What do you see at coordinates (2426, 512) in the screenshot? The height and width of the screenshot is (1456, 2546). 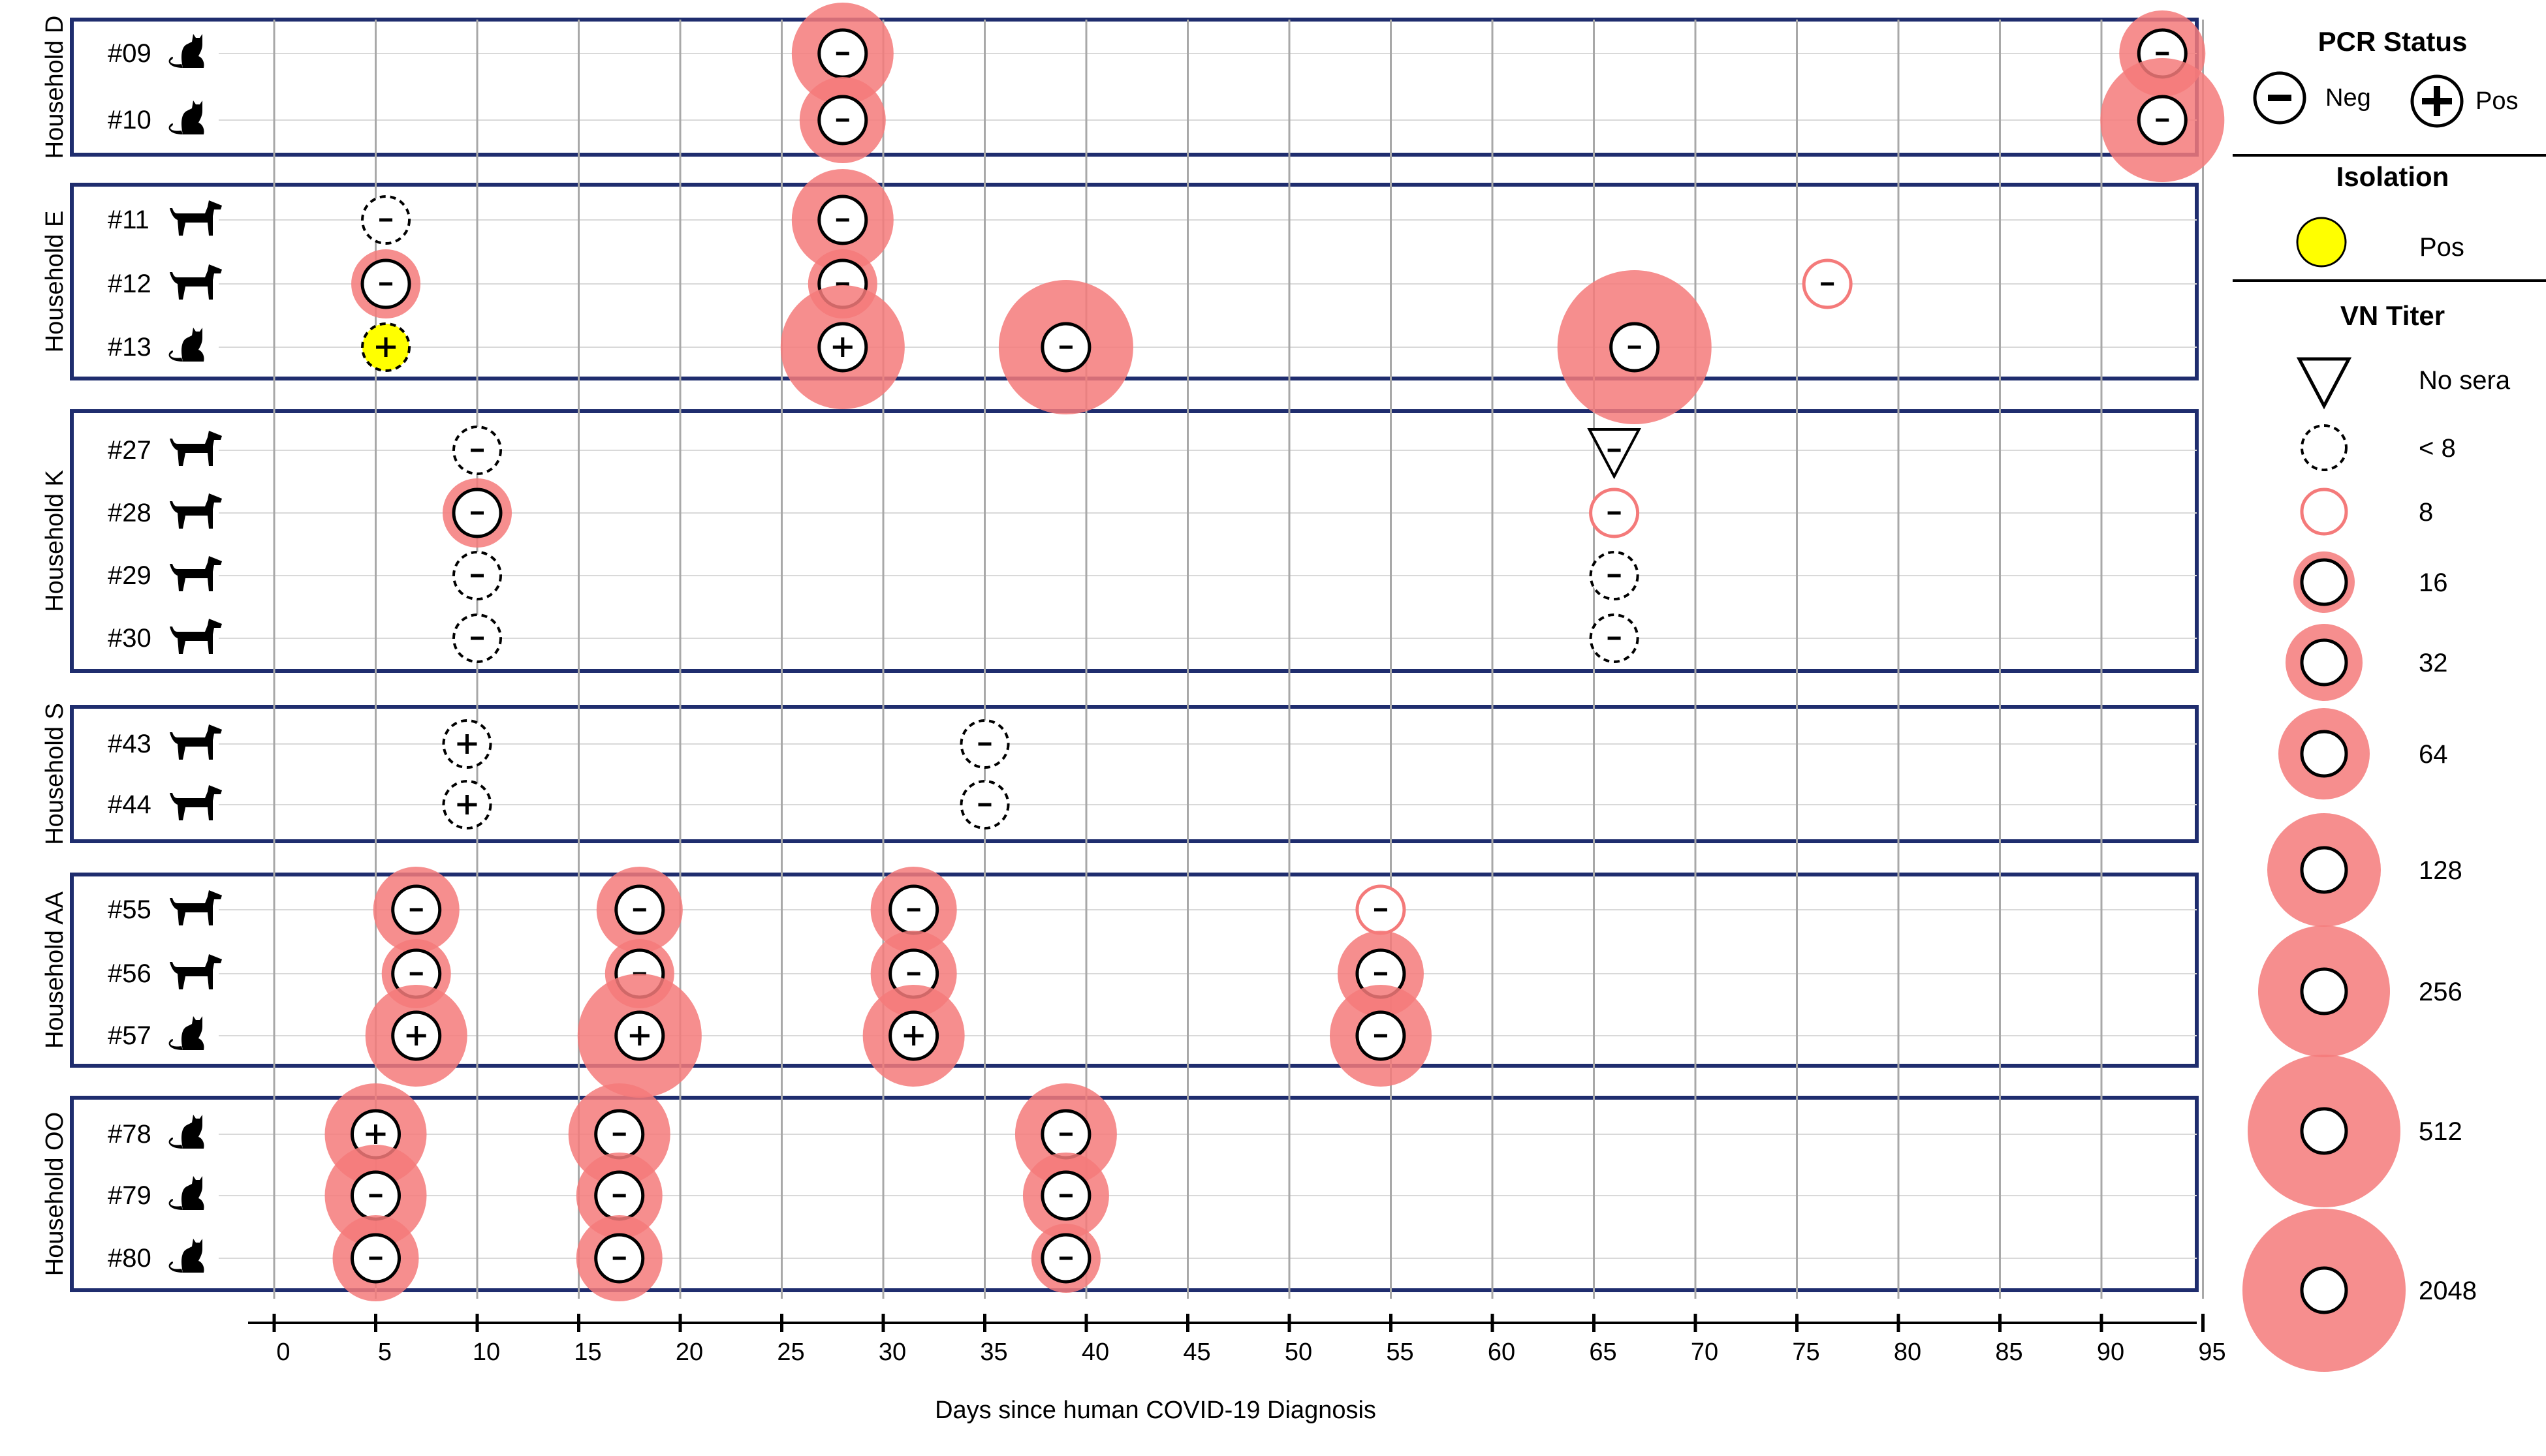 I see `legend-titer-label: 8` at bounding box center [2426, 512].